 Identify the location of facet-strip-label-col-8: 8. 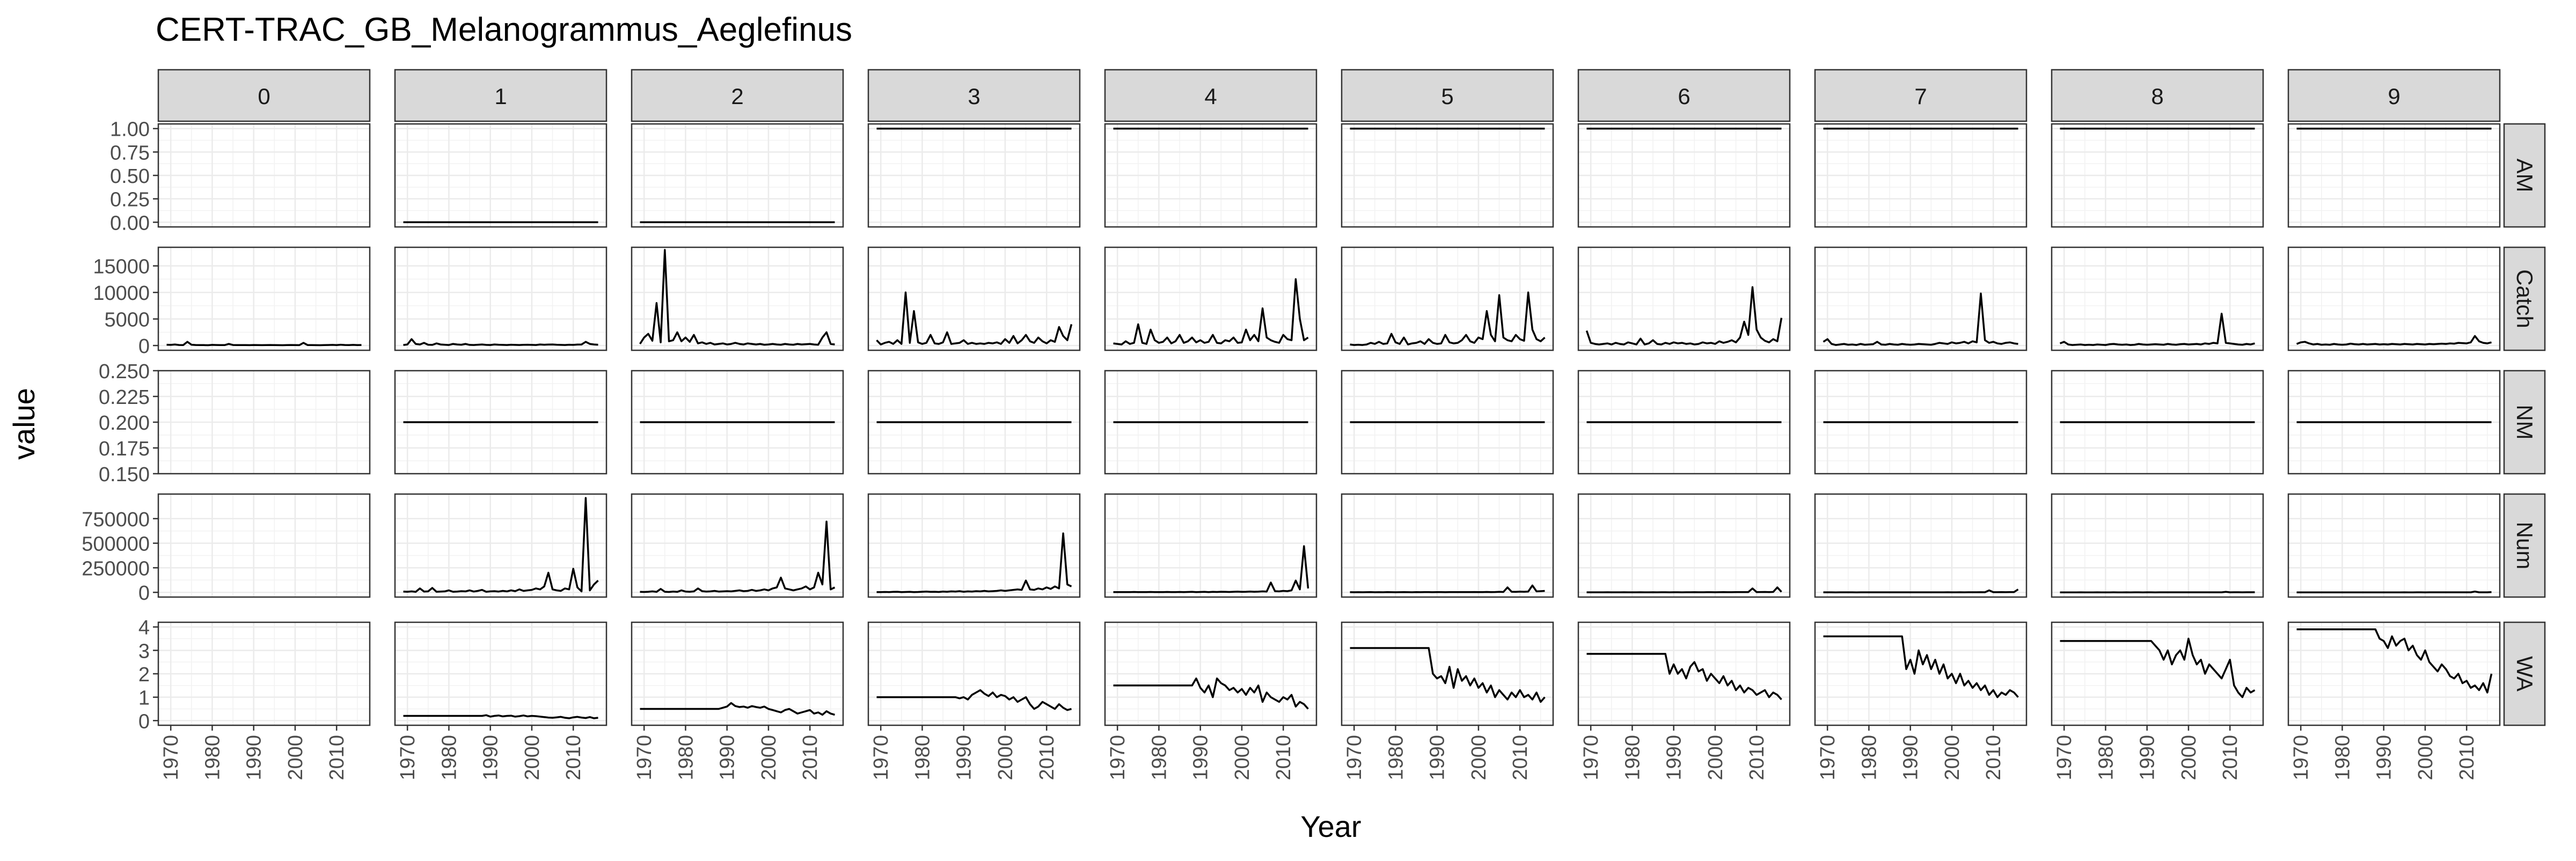
(2157, 96).